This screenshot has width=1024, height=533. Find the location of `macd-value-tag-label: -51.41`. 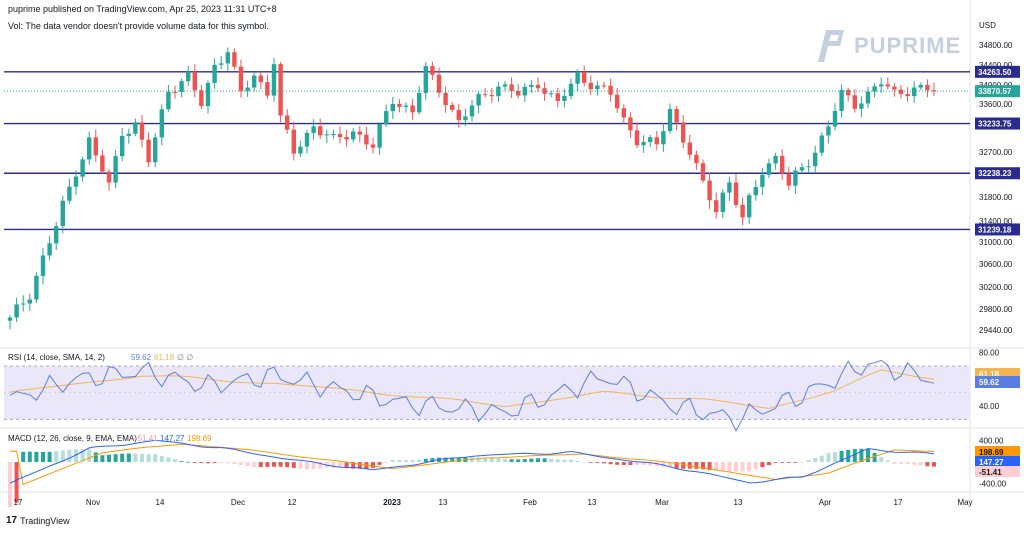

macd-value-tag-label: -51.41 is located at coordinates (990, 472).